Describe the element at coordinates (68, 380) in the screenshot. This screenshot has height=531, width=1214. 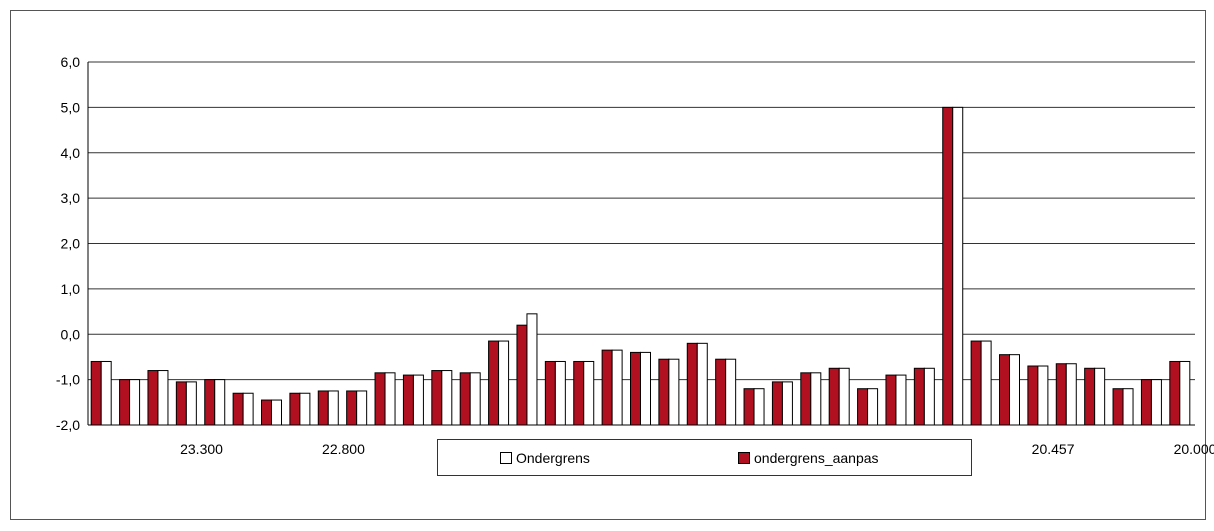
I see `y-tick-label: -1,0` at that location.